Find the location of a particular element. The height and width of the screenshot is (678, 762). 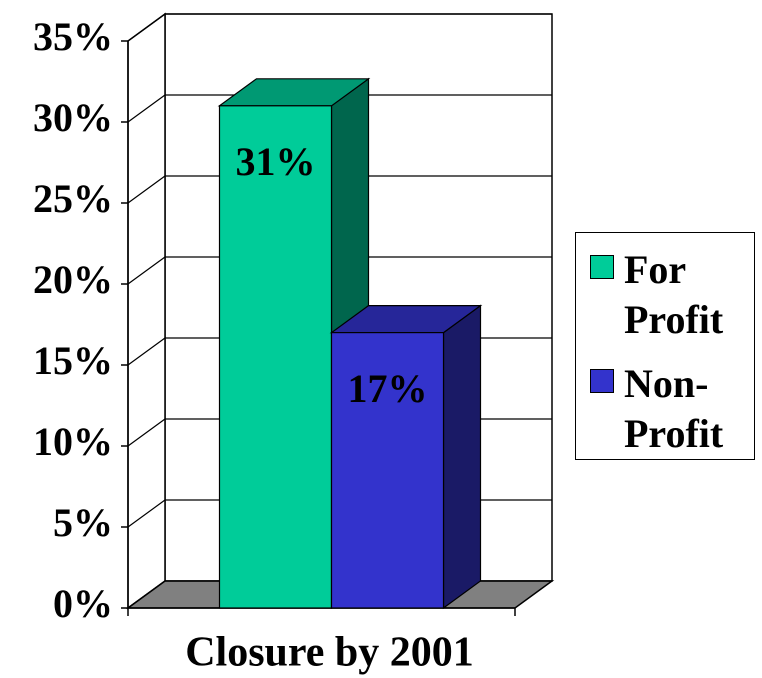

bar is located at coordinates (406, 457).